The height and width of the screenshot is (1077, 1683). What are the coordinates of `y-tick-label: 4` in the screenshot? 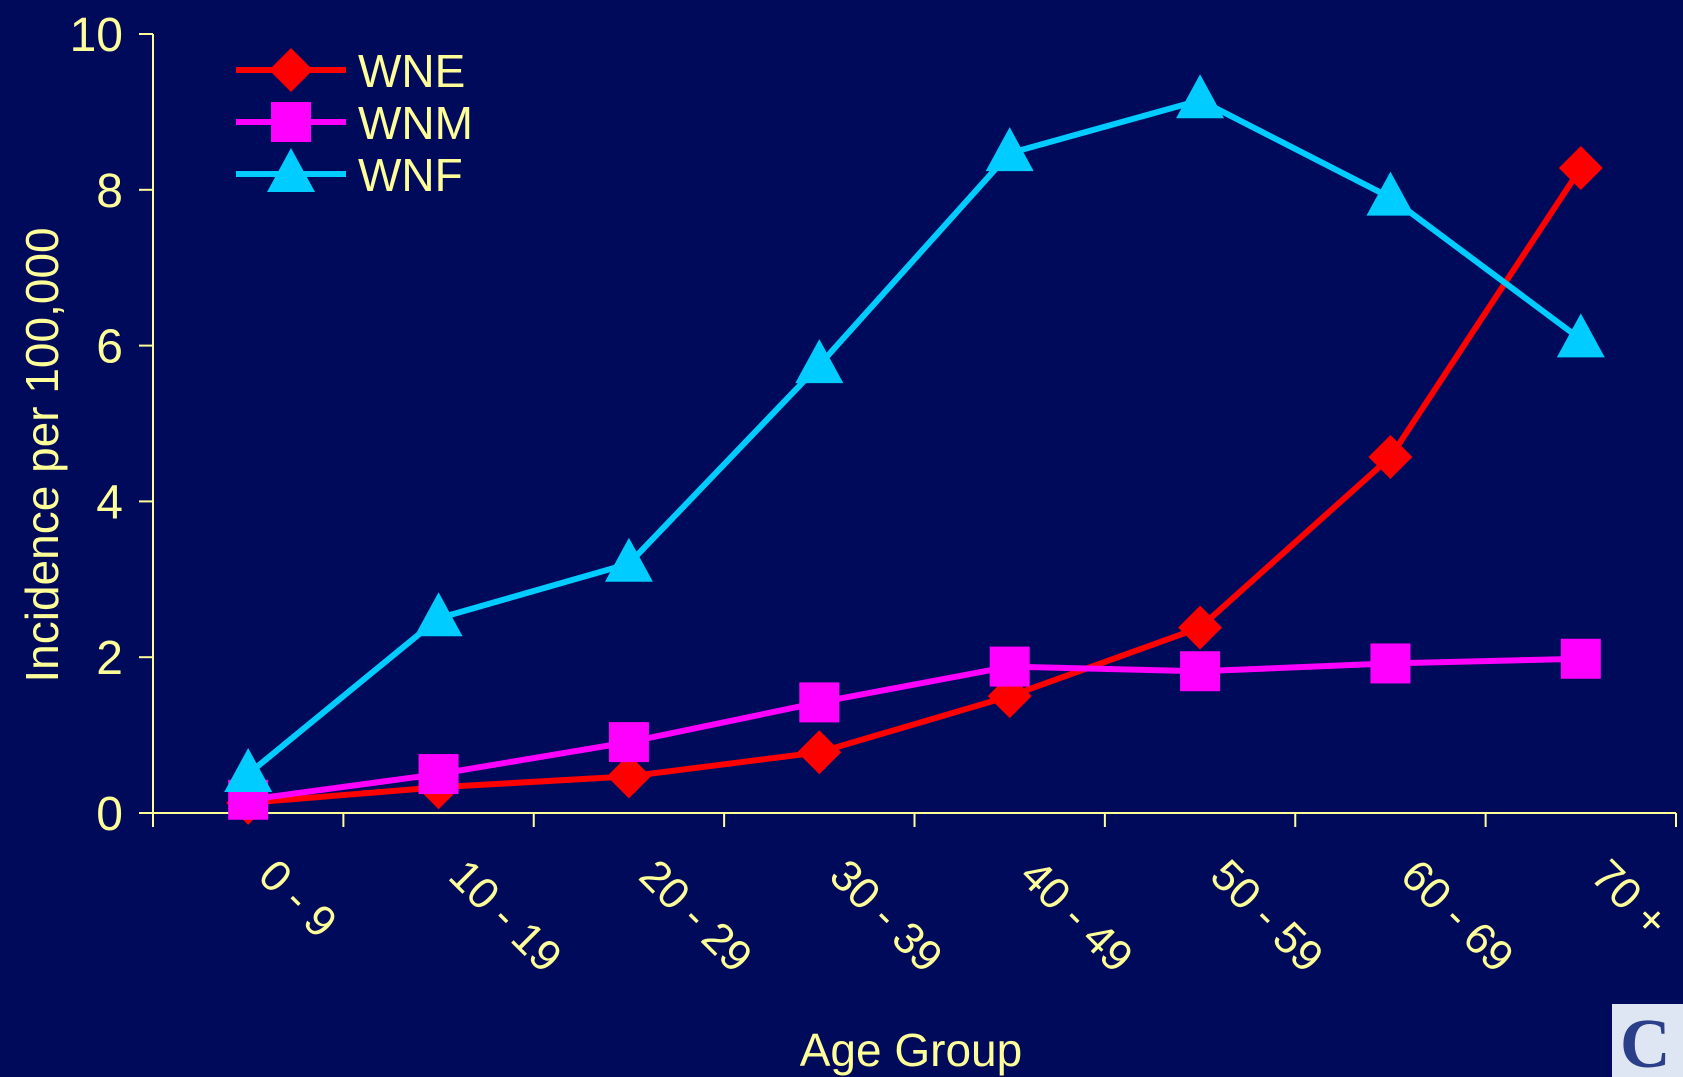 It's located at (109, 502).